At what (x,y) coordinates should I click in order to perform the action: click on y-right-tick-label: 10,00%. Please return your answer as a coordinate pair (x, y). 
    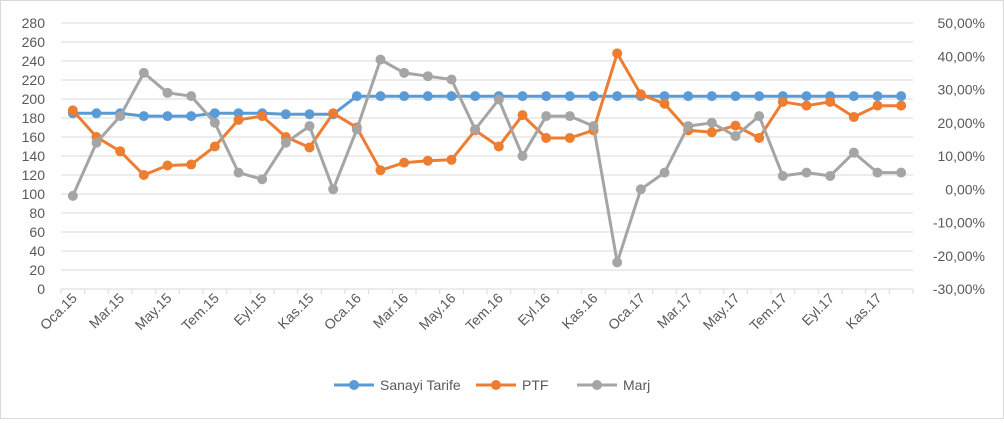
    Looking at the image, I should click on (961, 156).